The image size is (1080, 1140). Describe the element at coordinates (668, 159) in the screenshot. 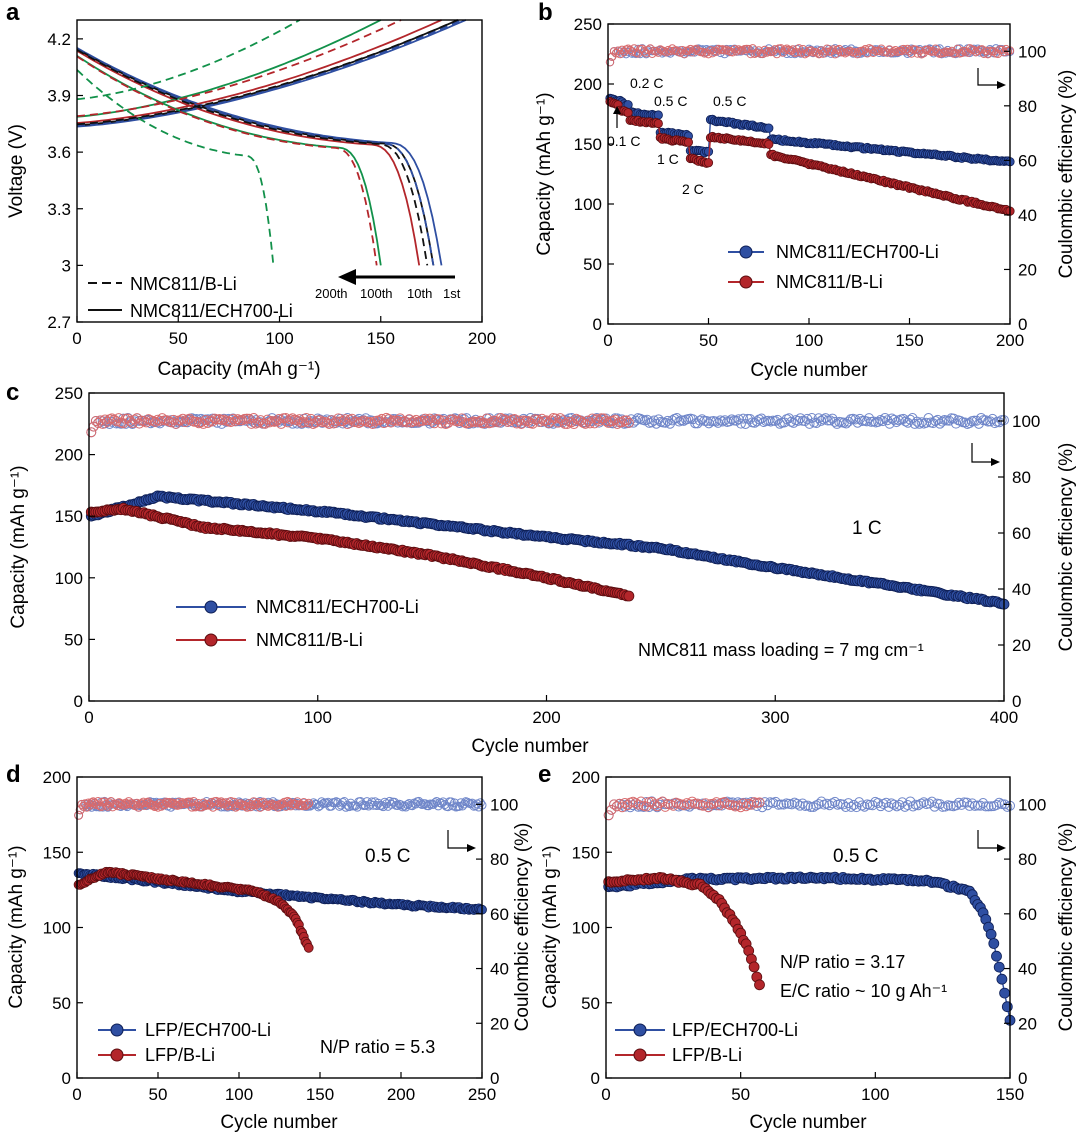

I see `rate-label-1C: 1 C` at that location.